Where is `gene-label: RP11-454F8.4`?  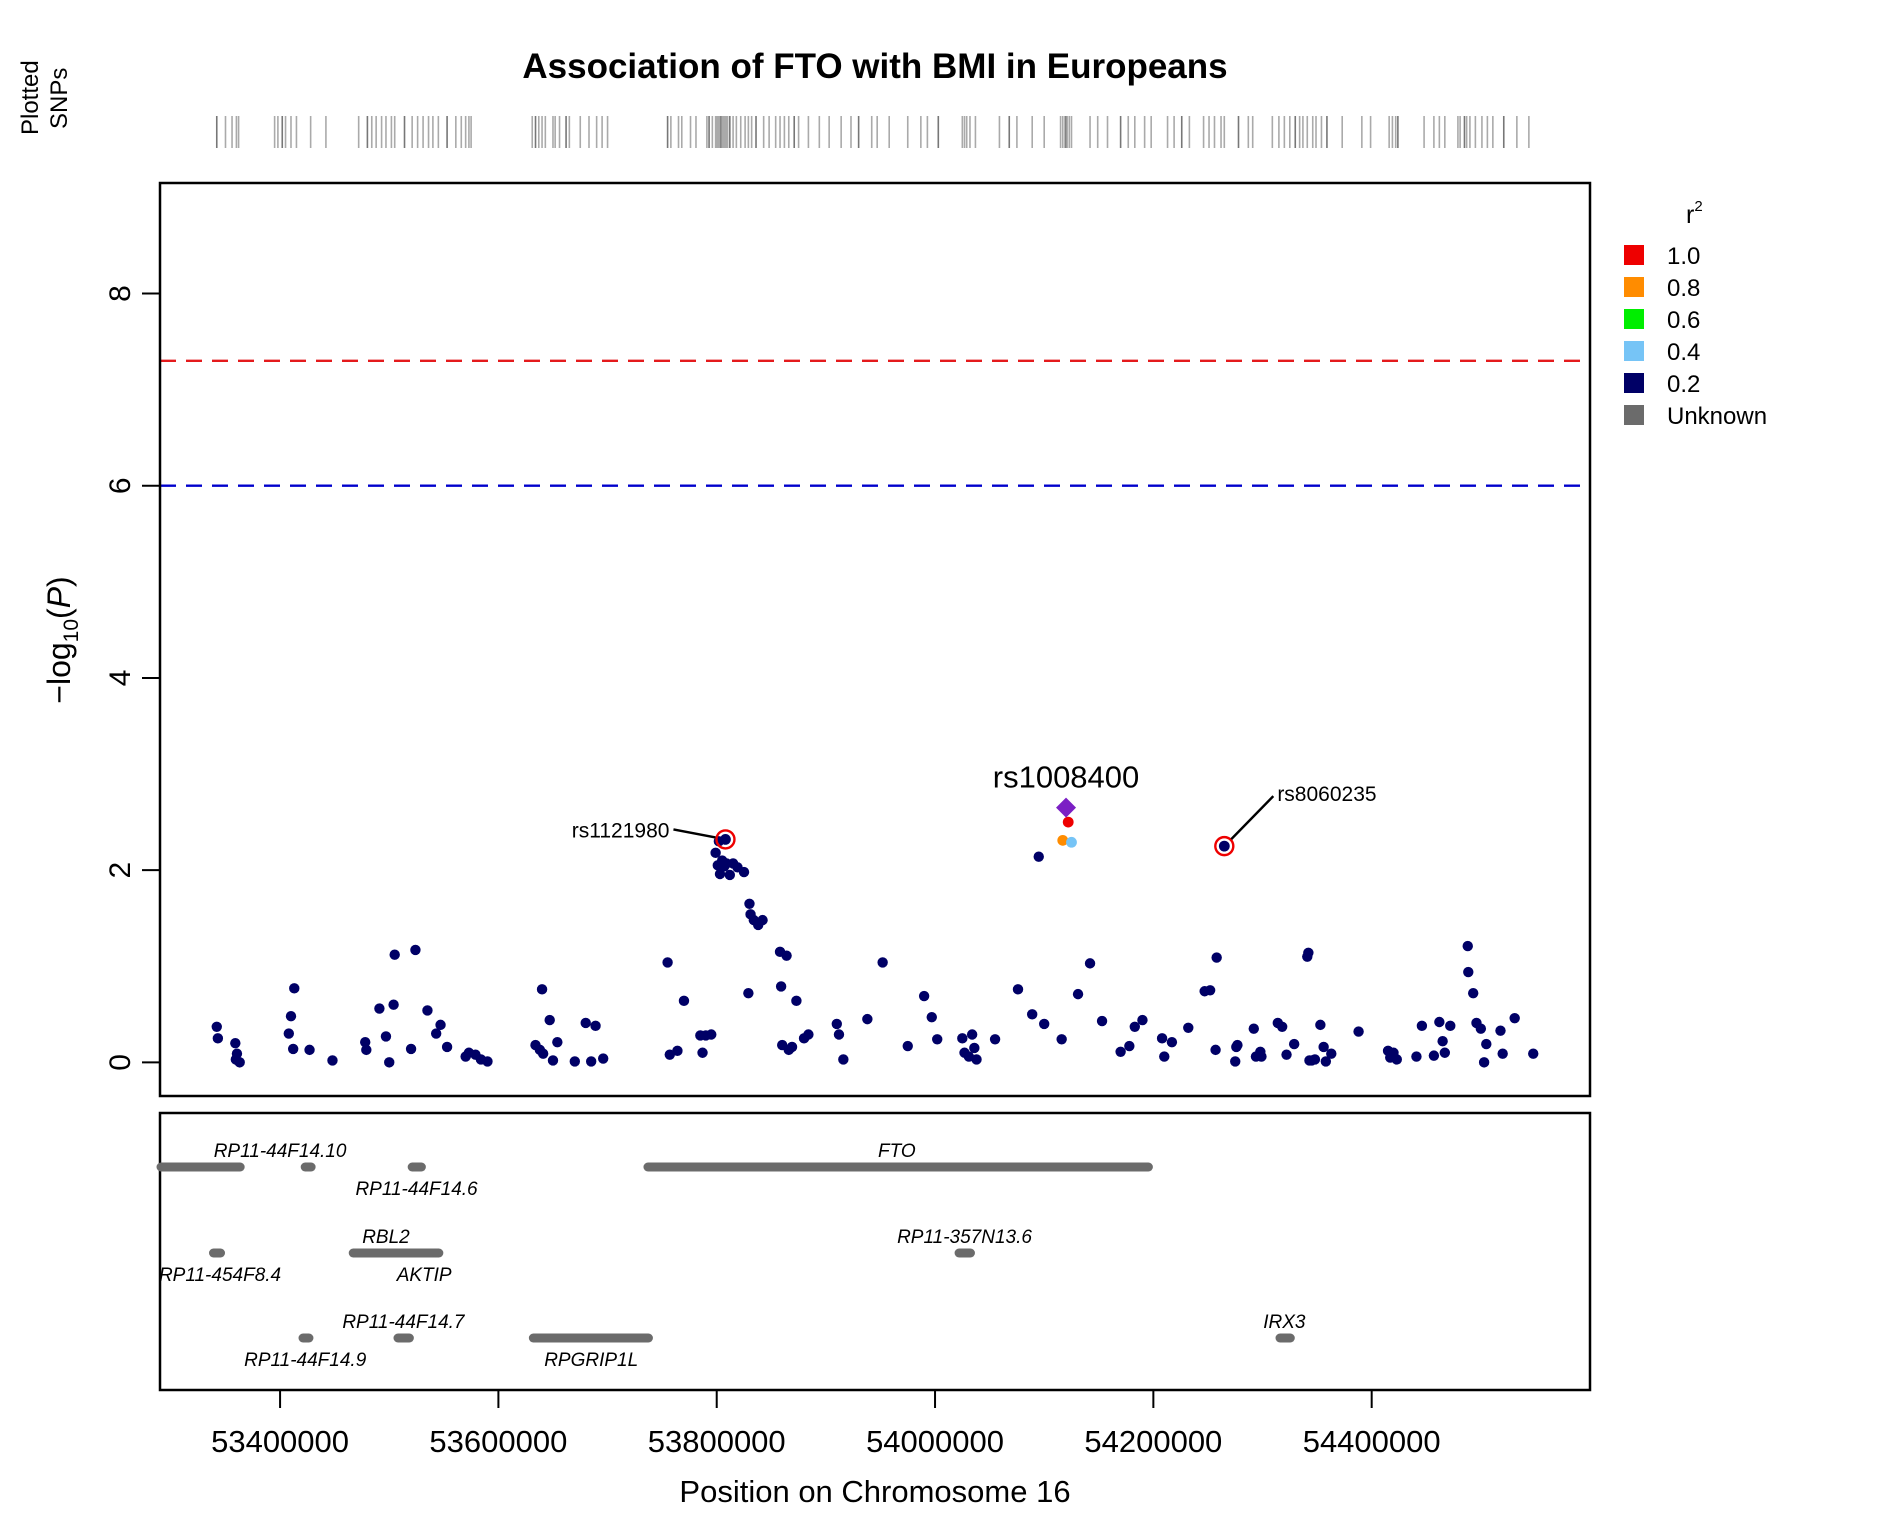 gene-label: RP11-454F8.4 is located at coordinates (220, 1275).